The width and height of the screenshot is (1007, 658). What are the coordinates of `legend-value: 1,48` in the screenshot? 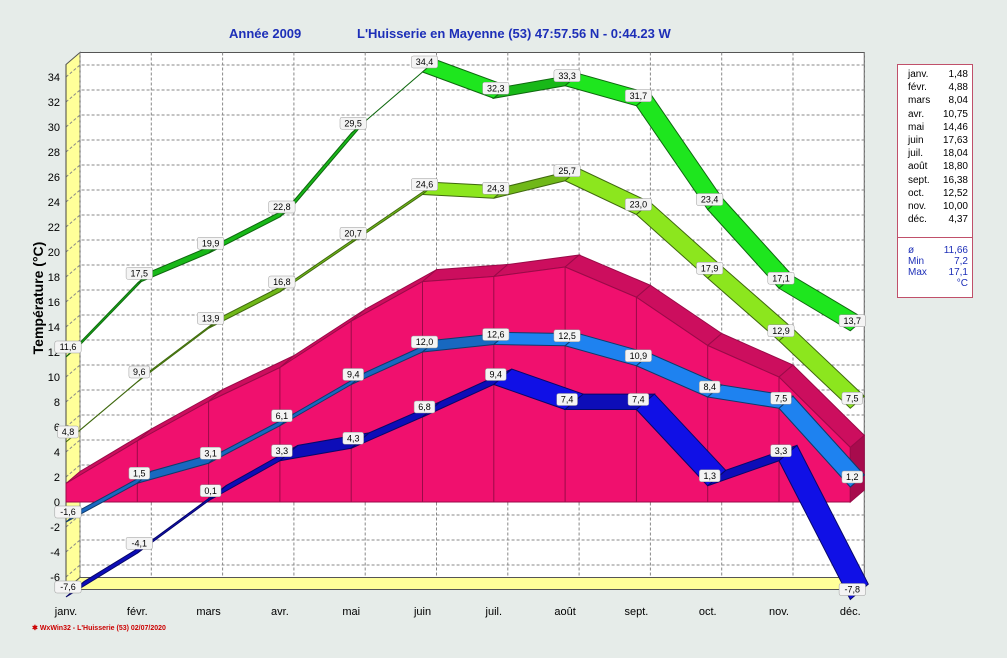 It's located at (958, 74).